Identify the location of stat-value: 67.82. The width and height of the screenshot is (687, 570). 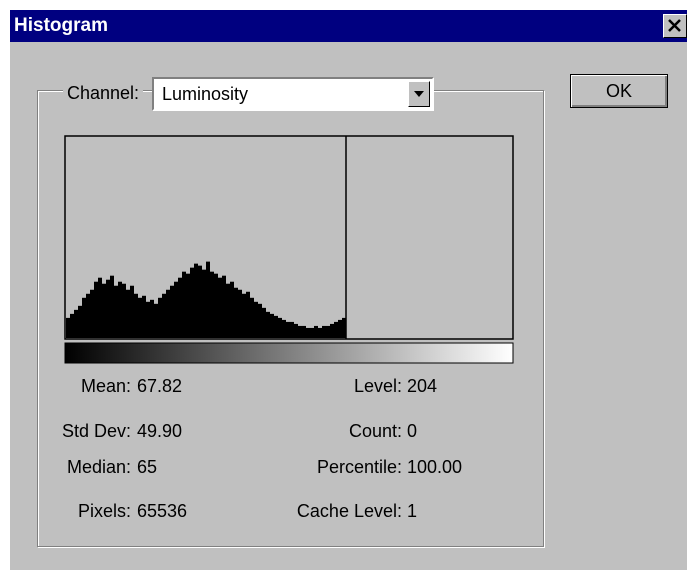
(160, 386).